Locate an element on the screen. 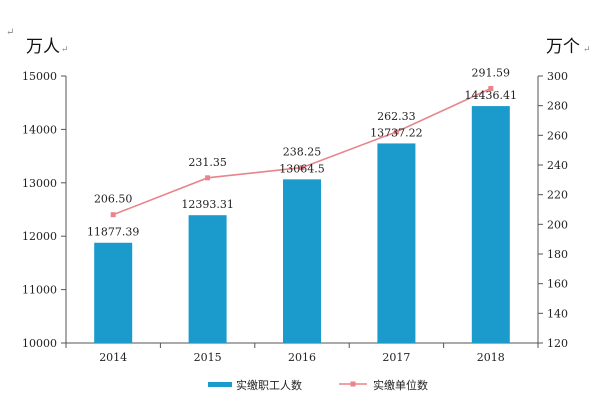 The image size is (600, 403). return-mark-left-icon: ↵ is located at coordinates (10, 32).